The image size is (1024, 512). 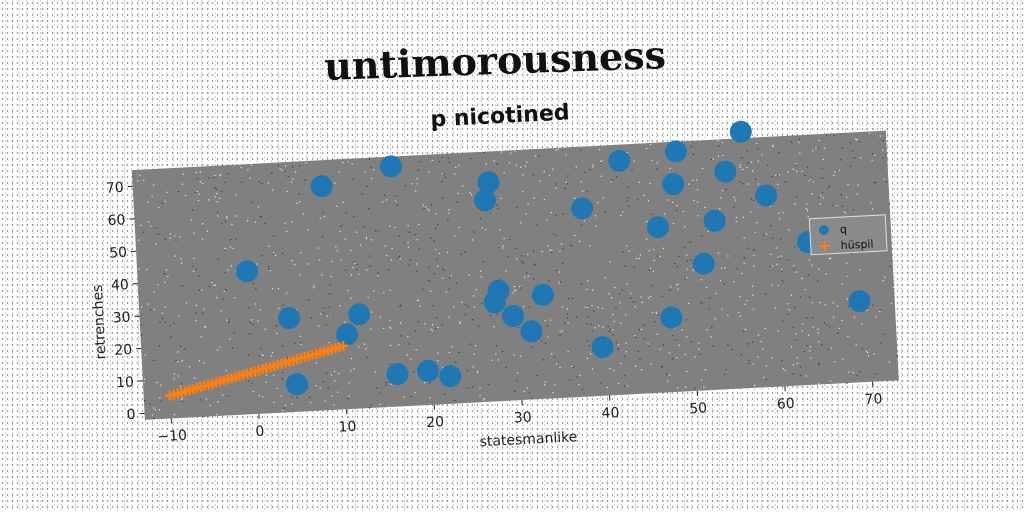 I want to click on x-tick-label: 50, so click(x=698, y=408).